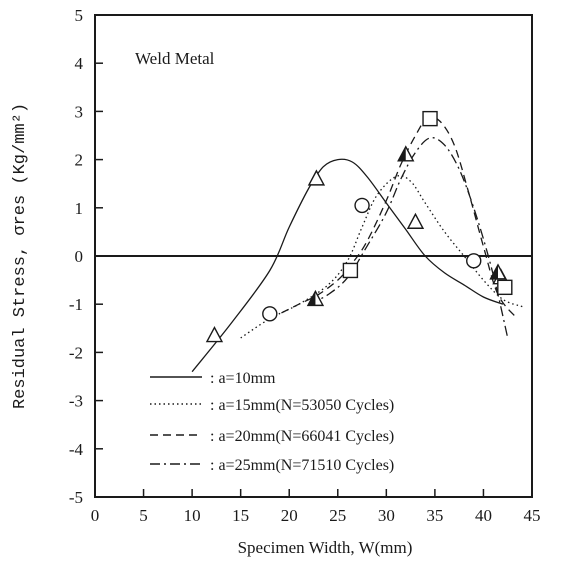  Describe the element at coordinates (79, 15) in the screenshot. I see `y-tick-label: 5` at that location.